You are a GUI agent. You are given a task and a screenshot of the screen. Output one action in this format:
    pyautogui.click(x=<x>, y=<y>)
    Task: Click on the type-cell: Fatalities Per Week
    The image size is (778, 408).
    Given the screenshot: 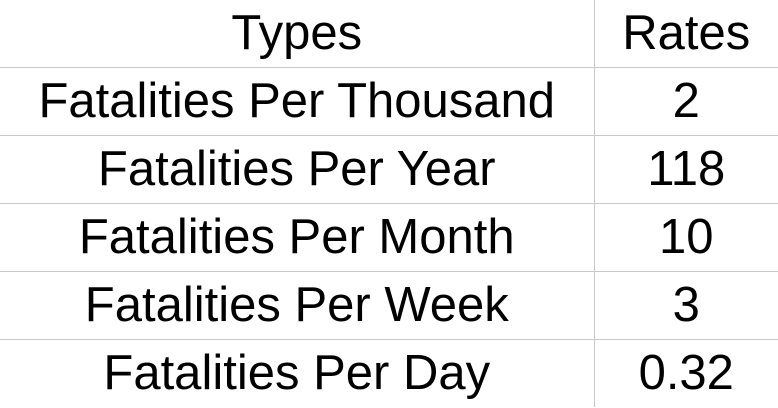 What is the action you would take?
    pyautogui.click(x=297, y=305)
    